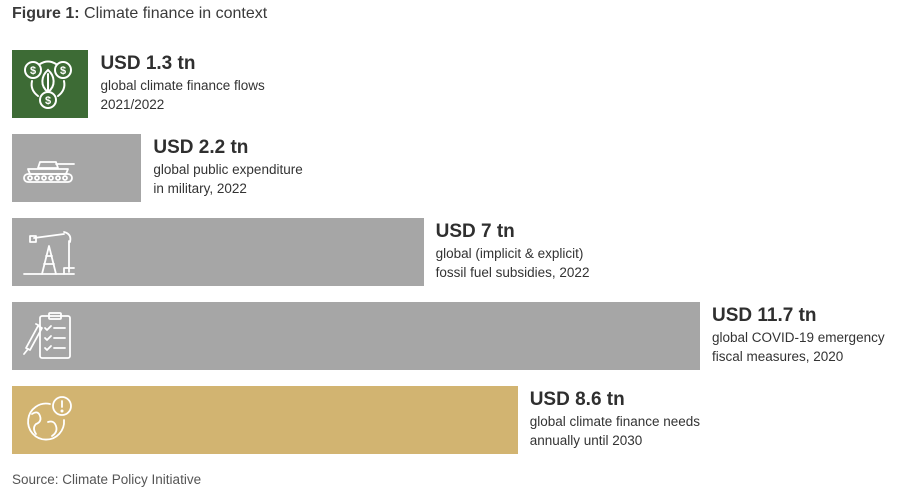 The height and width of the screenshot is (500, 900). What do you see at coordinates (228, 169) in the screenshot?
I see `bar-description: global public expenditure` at bounding box center [228, 169].